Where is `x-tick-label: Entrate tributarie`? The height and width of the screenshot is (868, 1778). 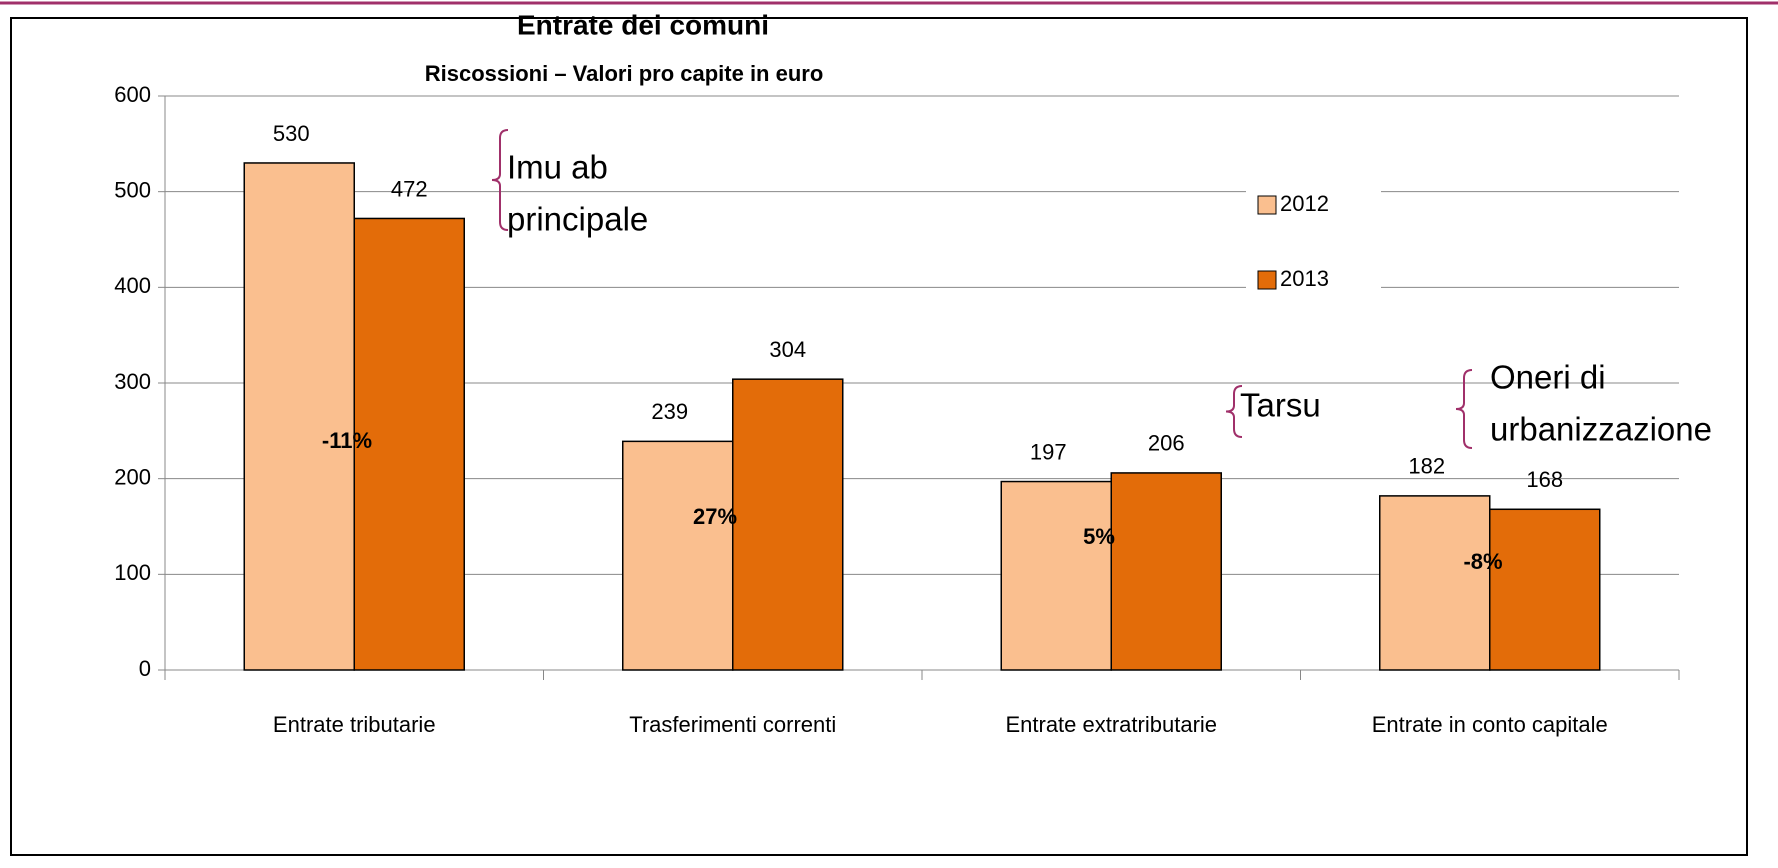
x-tick-label: Entrate tributarie is located at coordinates (354, 724).